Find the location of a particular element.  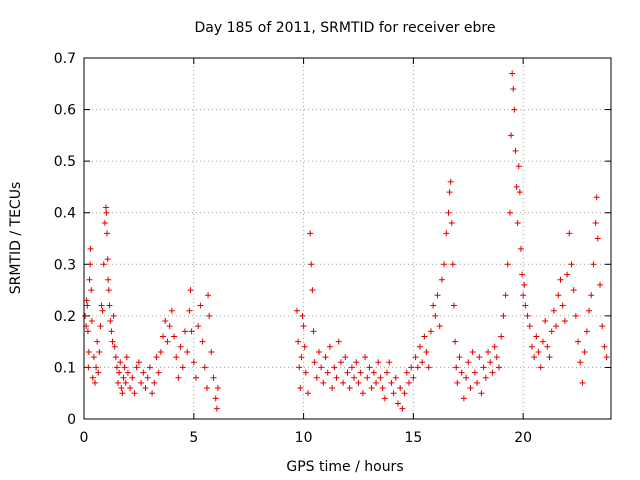

x-tick-label: 15 is located at coordinates (413, 438).